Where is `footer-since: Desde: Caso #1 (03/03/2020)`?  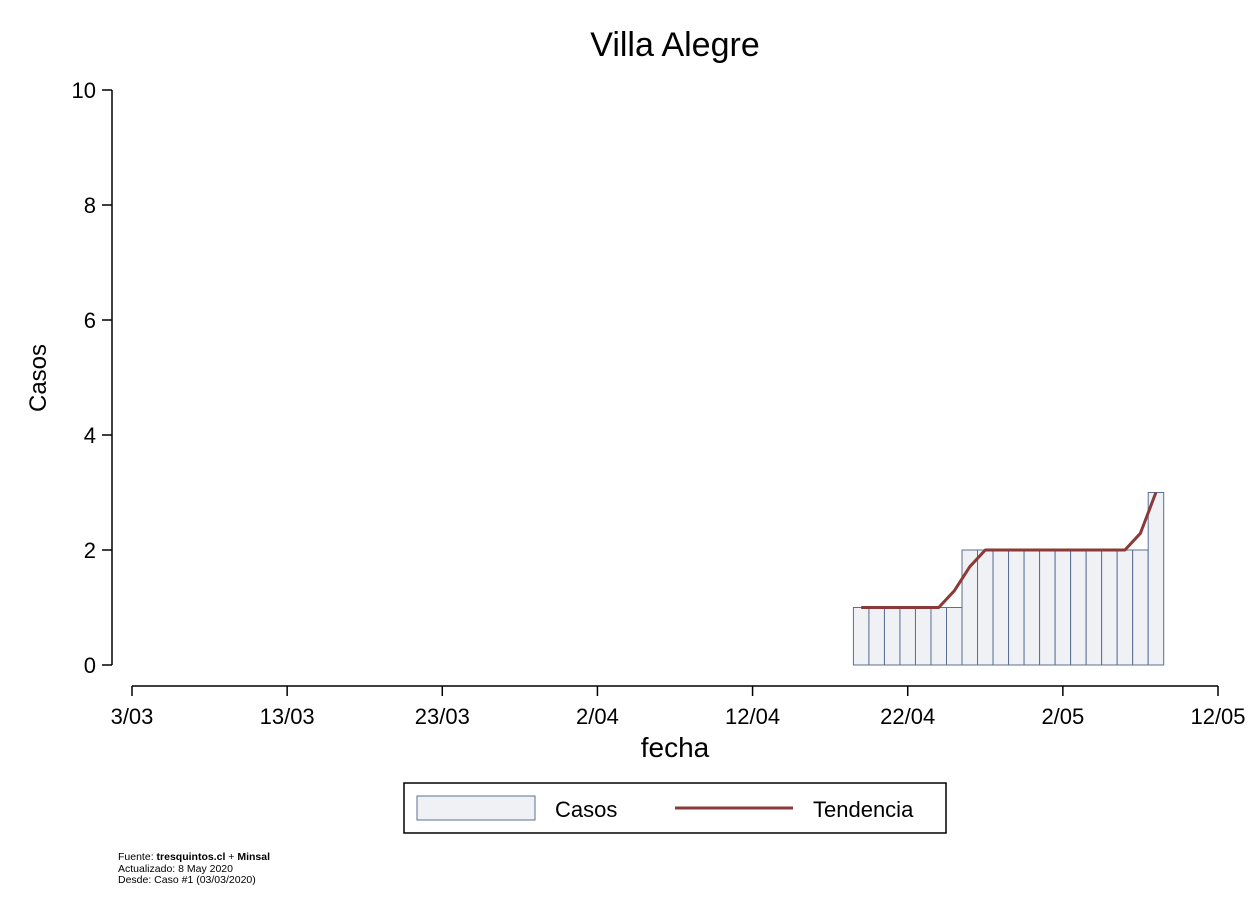 footer-since: Desde: Caso #1 (03/03/2020) is located at coordinates (187, 880).